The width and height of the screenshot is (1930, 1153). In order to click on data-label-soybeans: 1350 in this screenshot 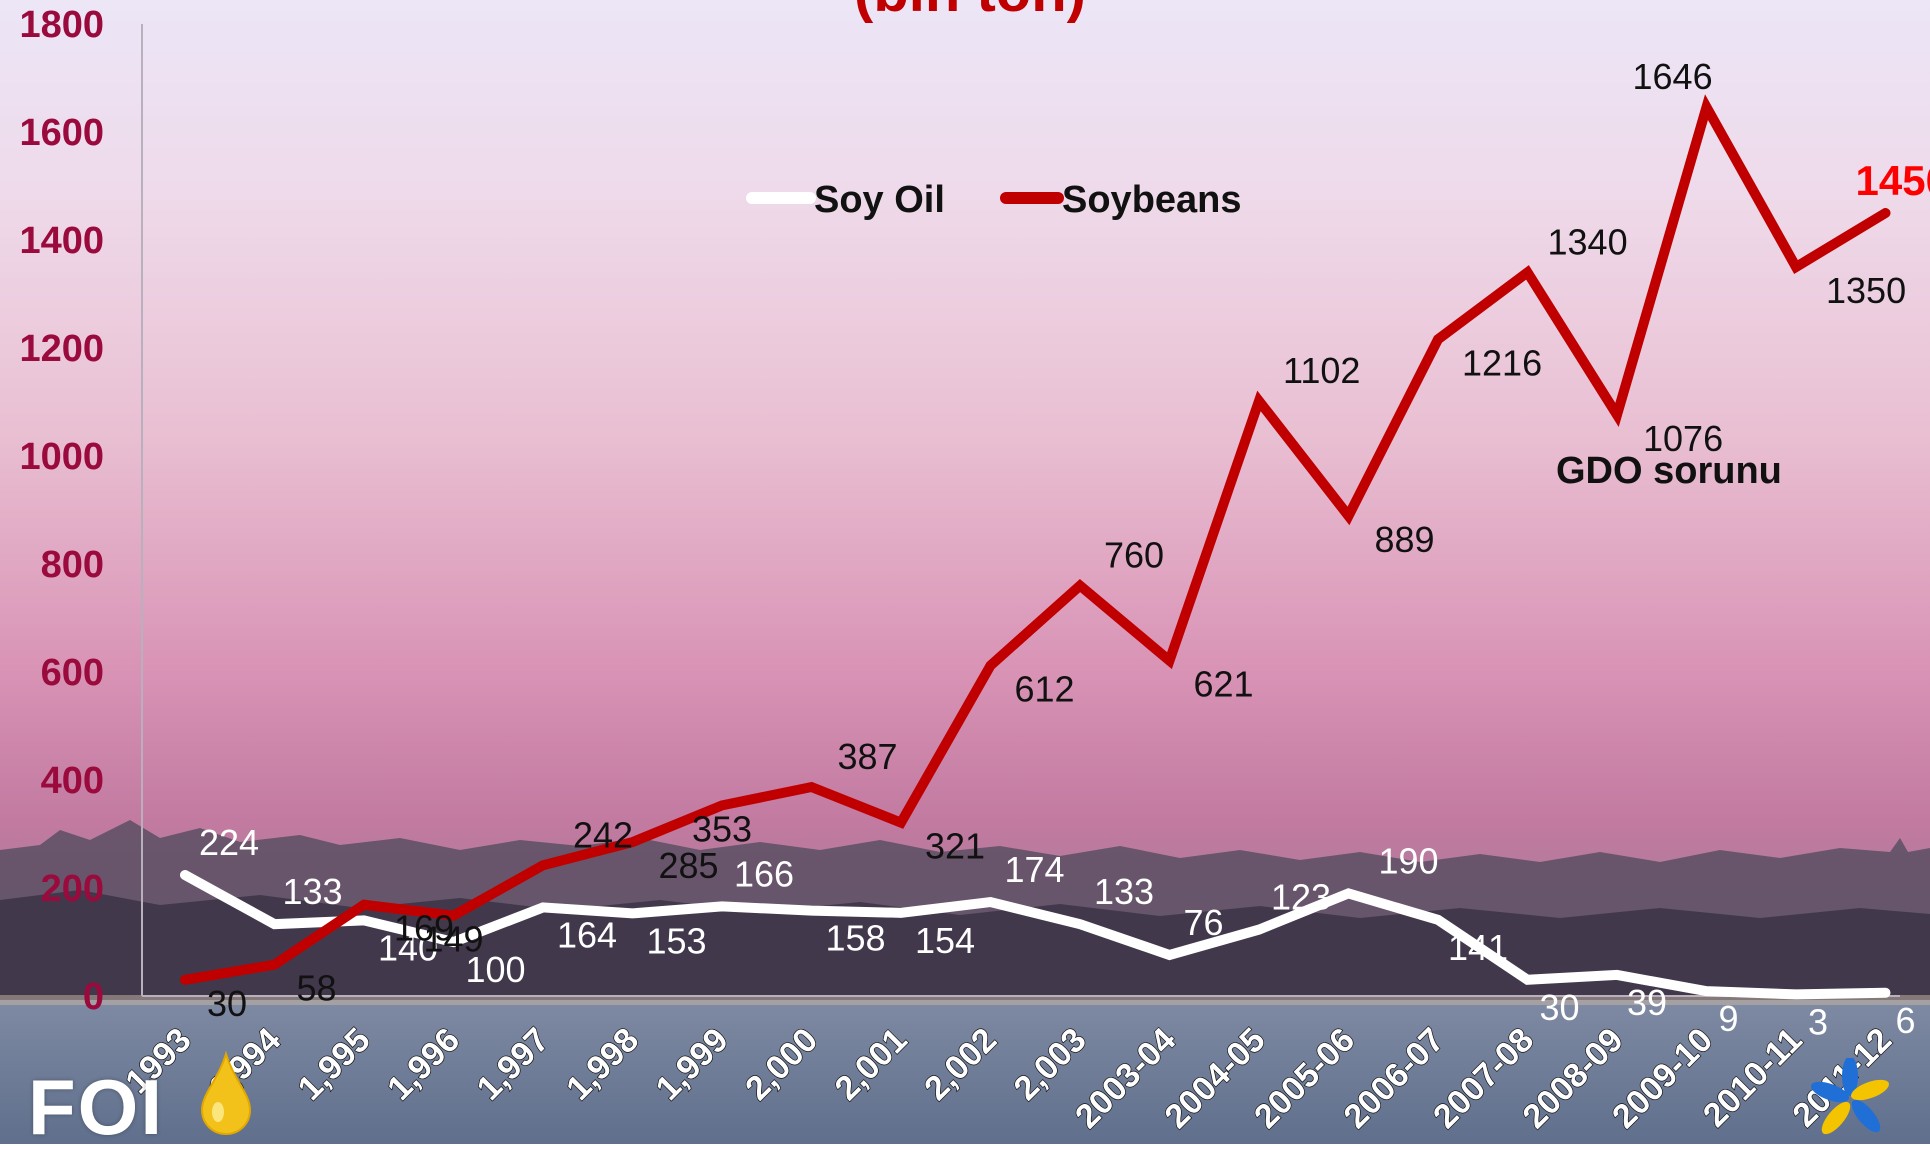, I will do `click(1866, 290)`.